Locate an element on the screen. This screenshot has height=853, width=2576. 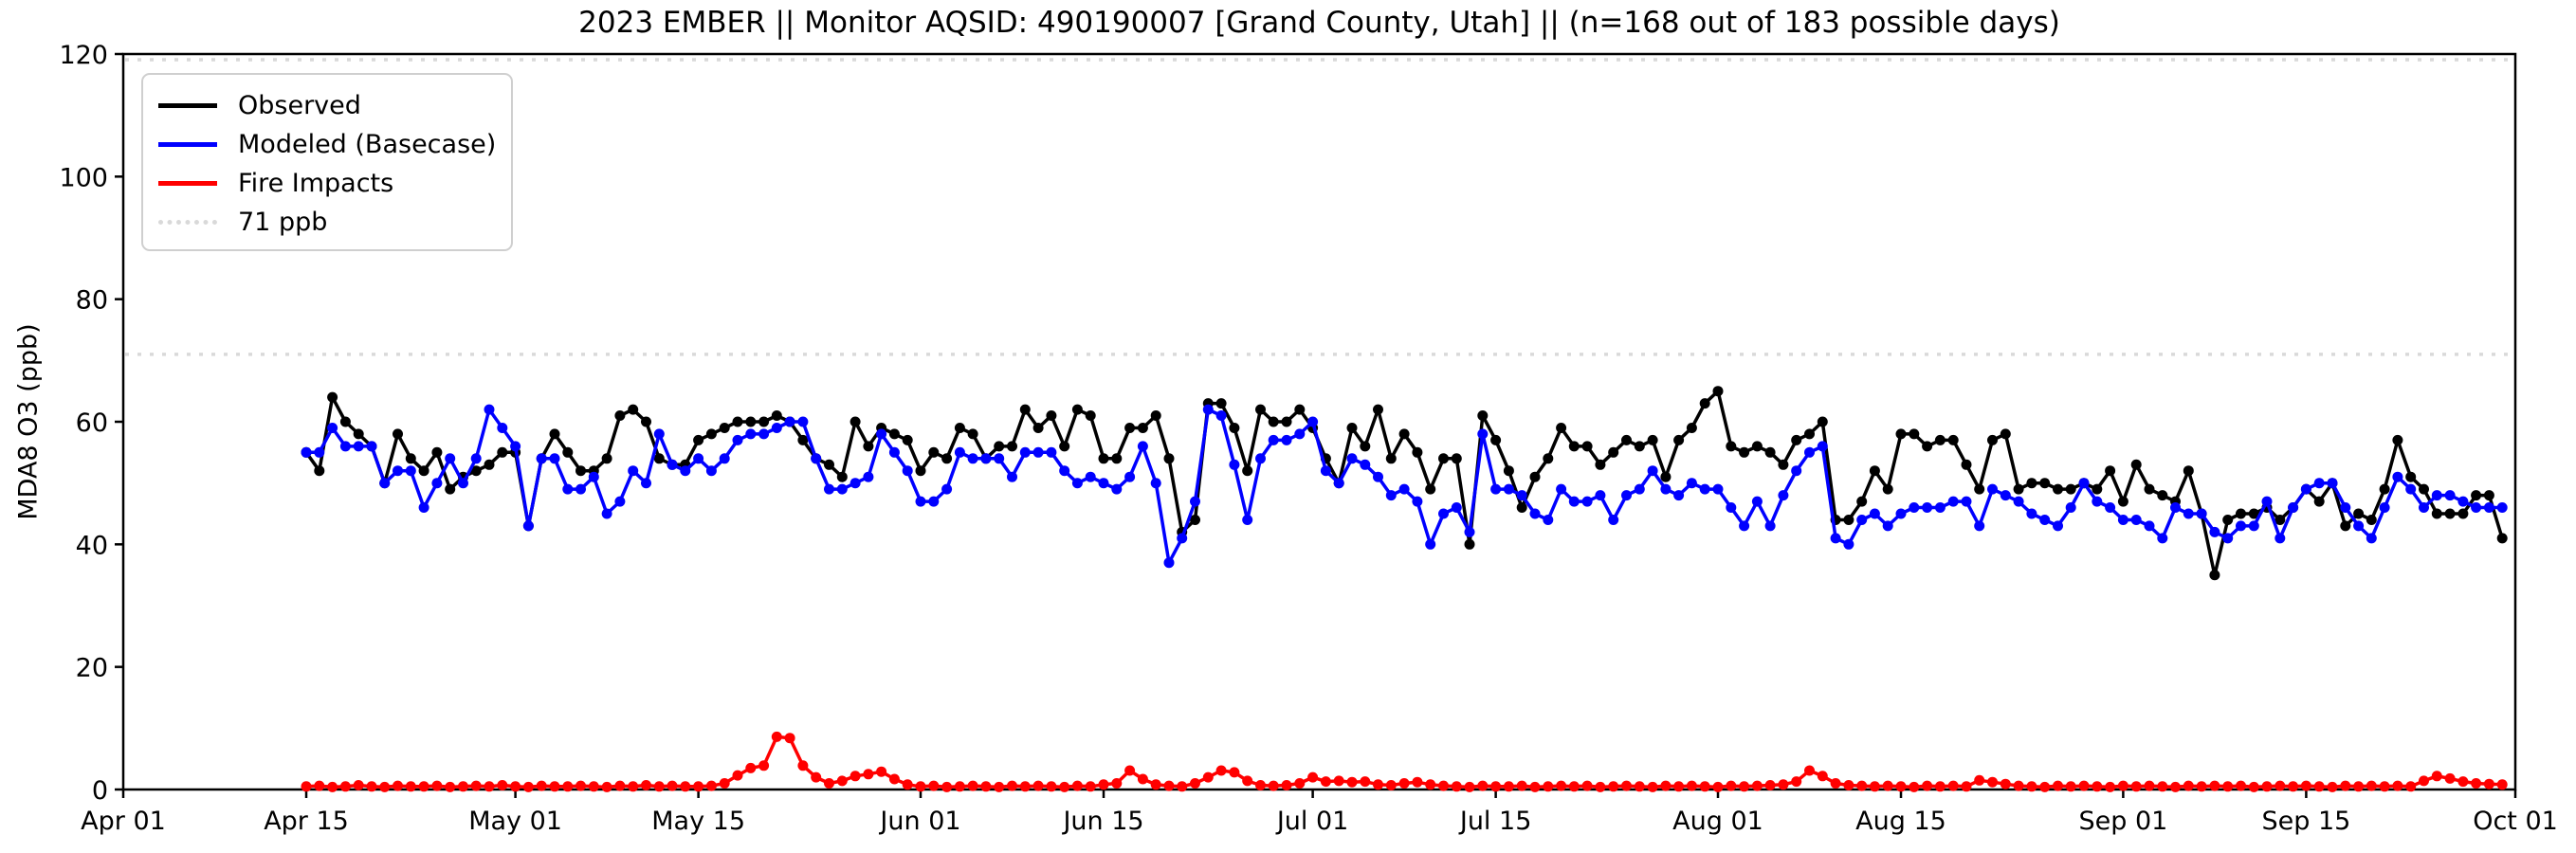
y-tick-label: 0 is located at coordinates (100, 791).